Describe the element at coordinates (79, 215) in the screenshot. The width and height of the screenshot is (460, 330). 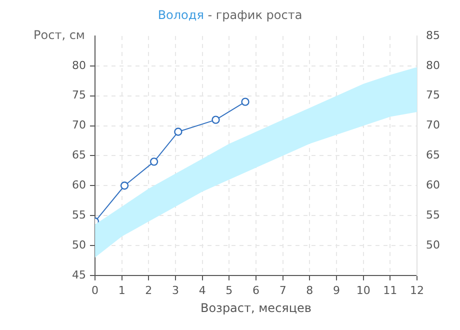
I see `y-tick-label: 55` at that location.